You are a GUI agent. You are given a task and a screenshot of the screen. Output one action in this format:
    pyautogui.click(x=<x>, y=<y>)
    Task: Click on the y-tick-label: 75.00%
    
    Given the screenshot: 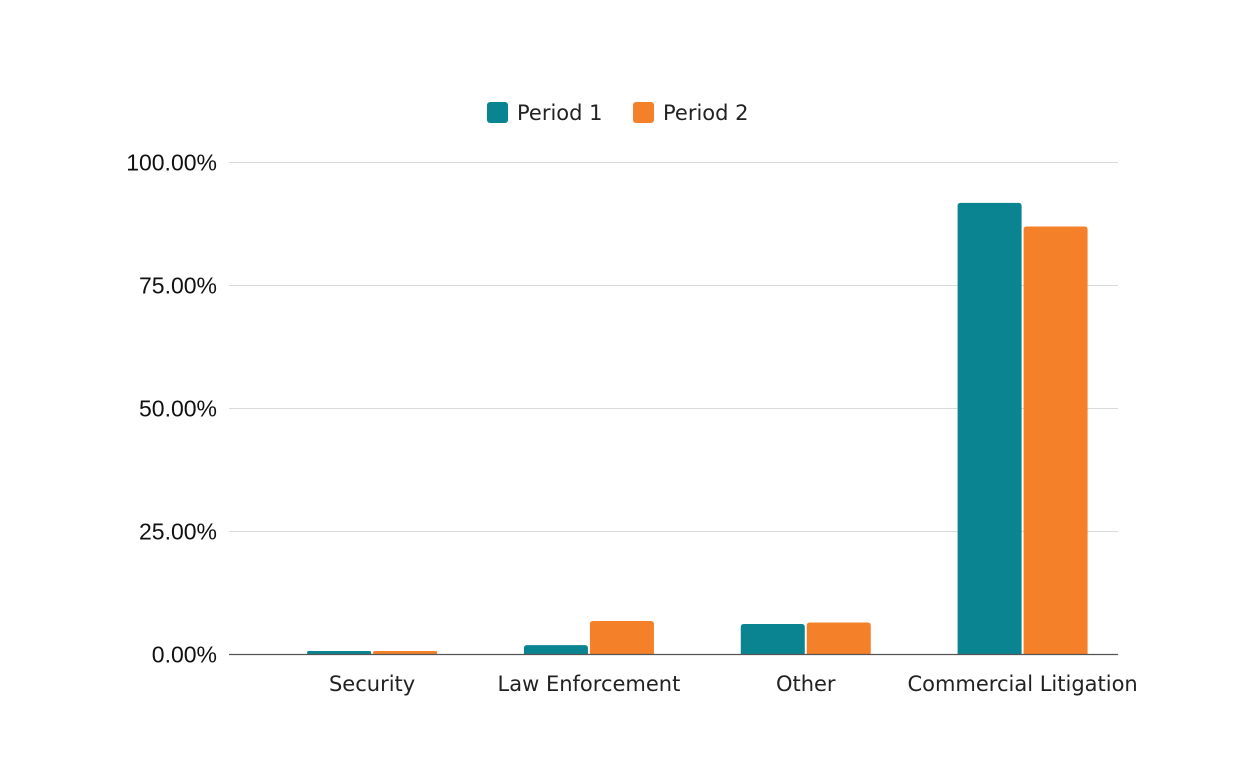 What is the action you would take?
    pyautogui.click(x=178, y=286)
    